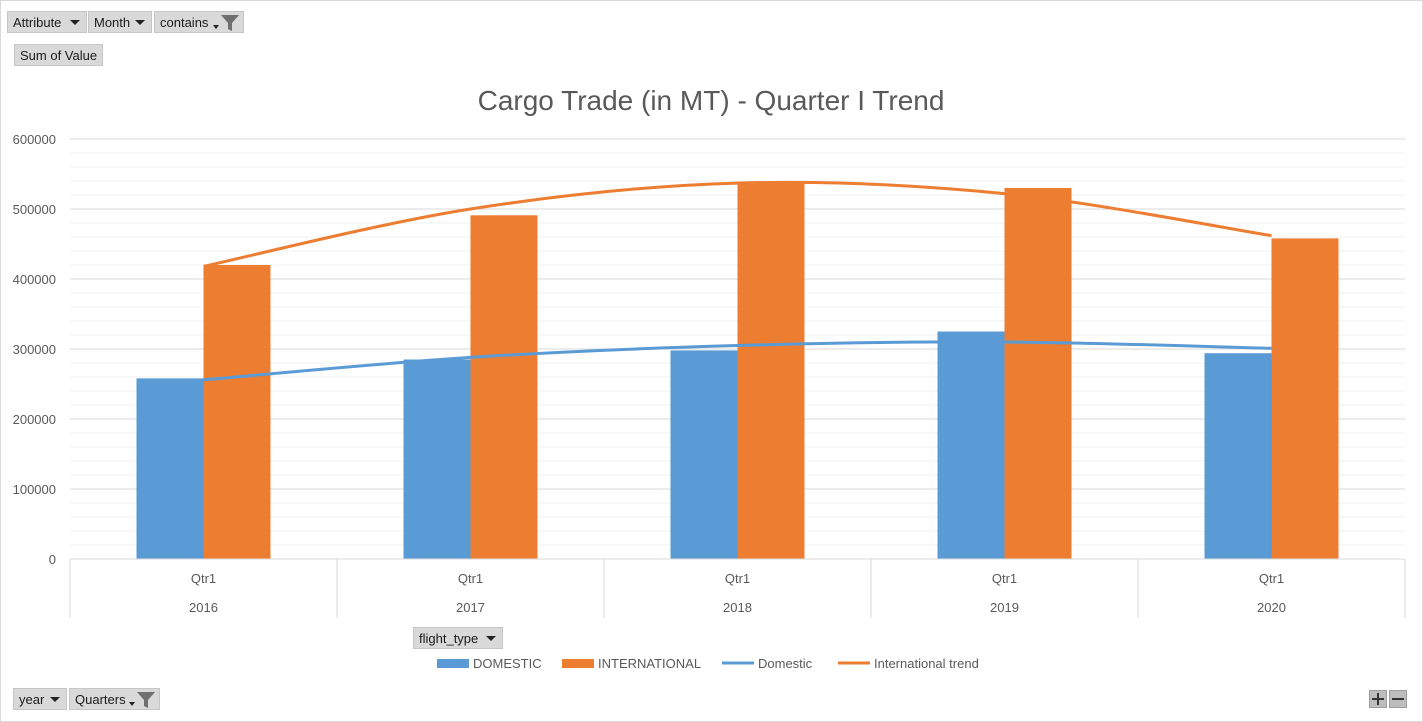  Describe the element at coordinates (52, 559) in the screenshot. I see `y-tick-label: 0` at that location.